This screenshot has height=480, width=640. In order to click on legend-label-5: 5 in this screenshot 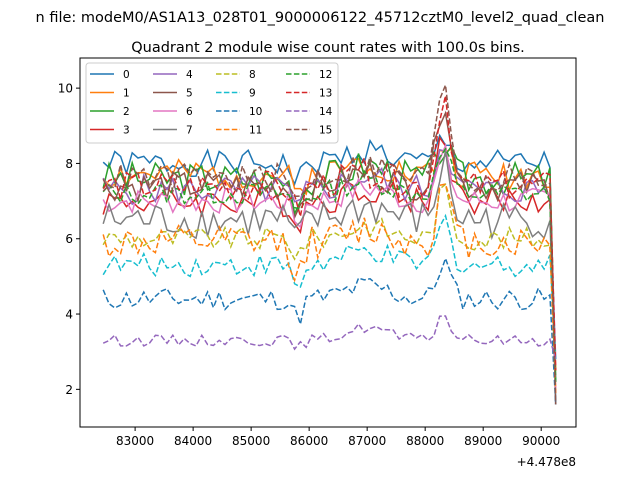, I will do `click(189, 94)`.